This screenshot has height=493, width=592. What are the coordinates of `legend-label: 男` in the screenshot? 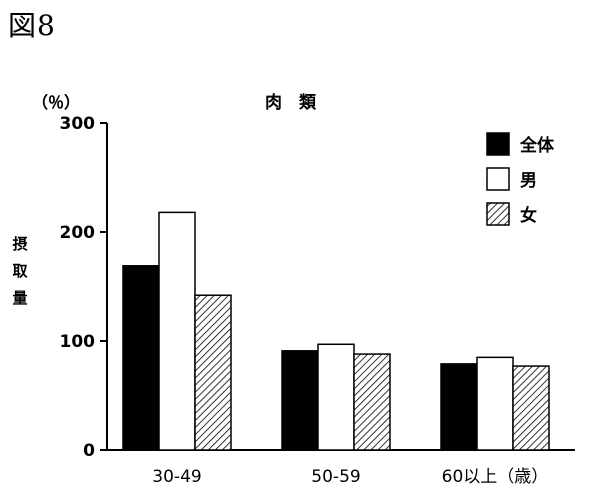 It's located at (528, 181).